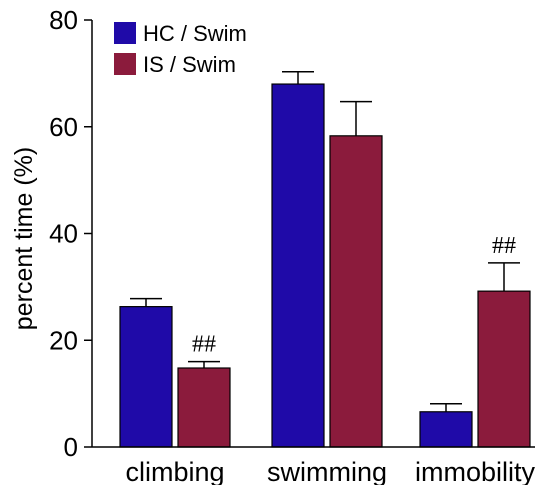 The width and height of the screenshot is (539, 485). What do you see at coordinates (189, 64) in the screenshot?
I see `legend-label: IS / Swim` at bounding box center [189, 64].